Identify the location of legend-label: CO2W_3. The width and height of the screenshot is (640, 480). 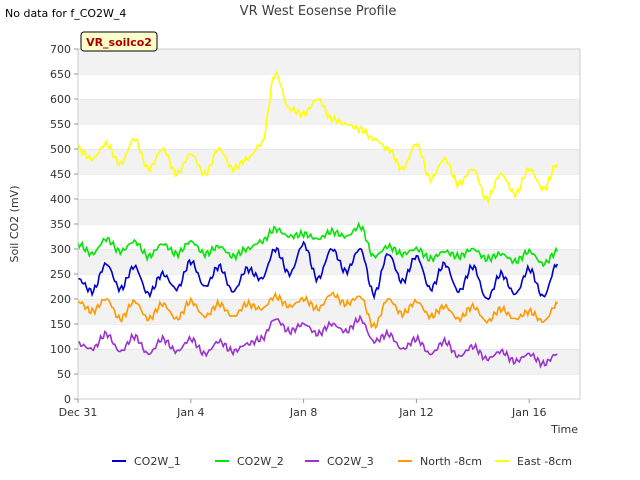
(350, 461).